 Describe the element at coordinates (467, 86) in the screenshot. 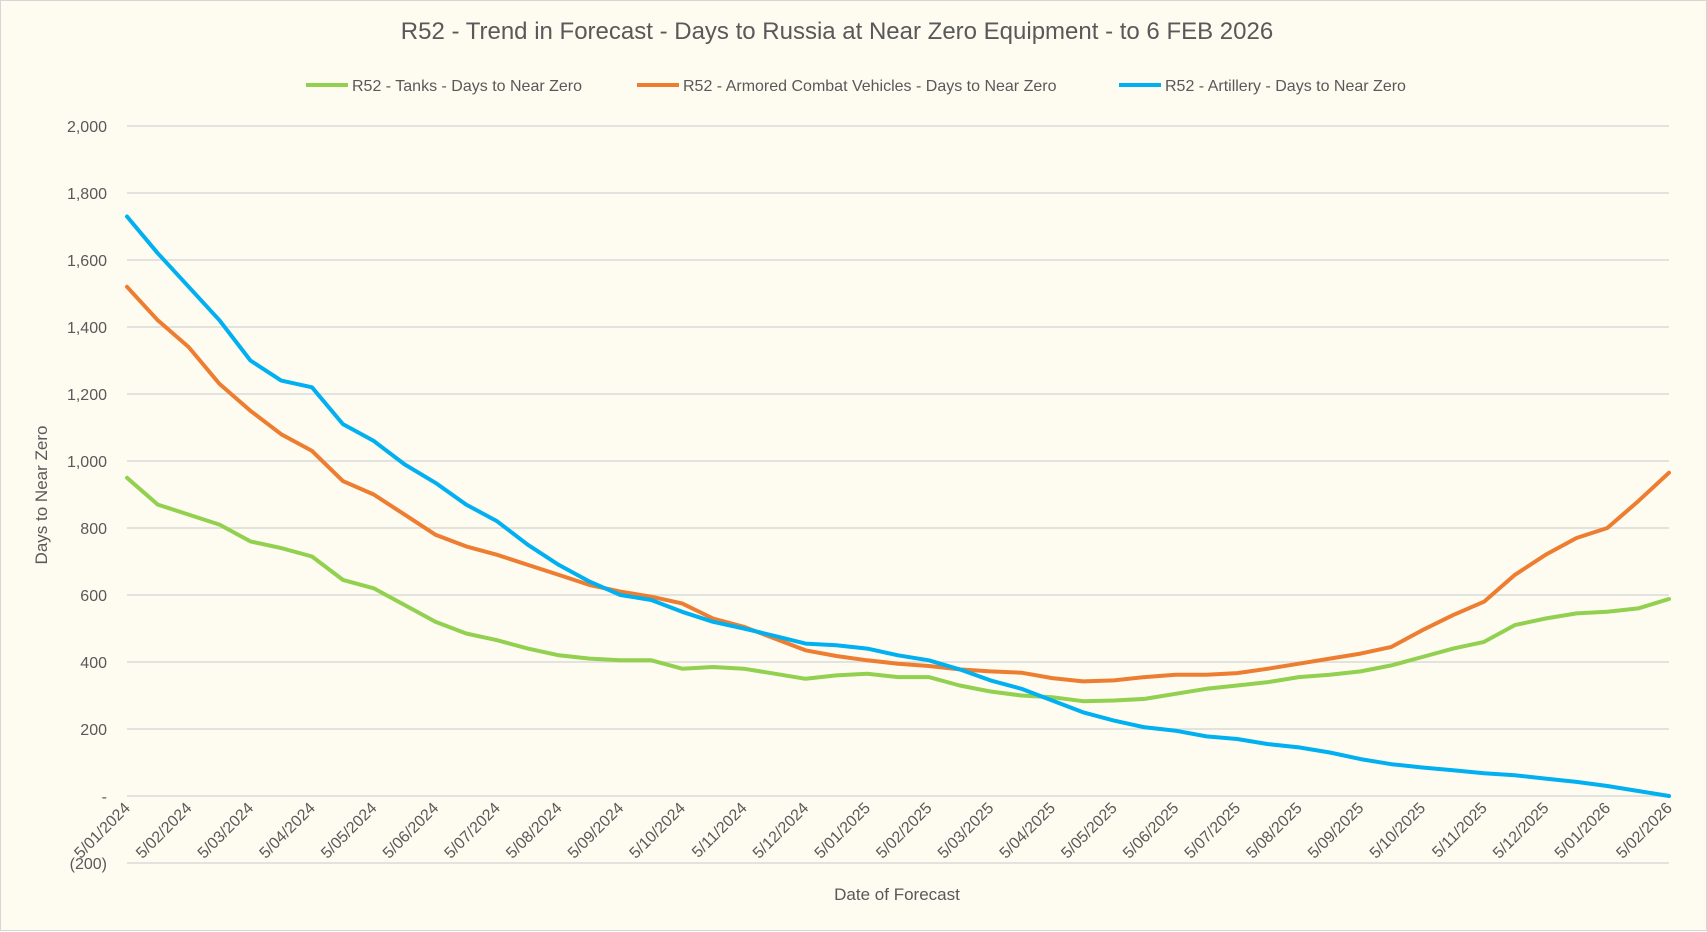

I see `legend-label: R52 - Tanks - Days to Near Zero` at that location.